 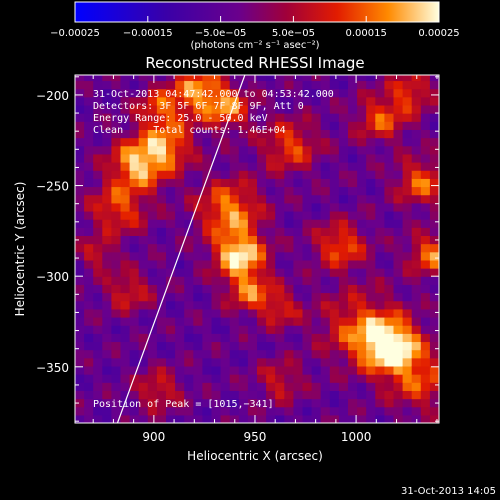 What do you see at coordinates (254, 45) in the screenshot?
I see `colorbar-unit-label: (photons cm⁻² s⁻¹ asec⁻²)` at bounding box center [254, 45].